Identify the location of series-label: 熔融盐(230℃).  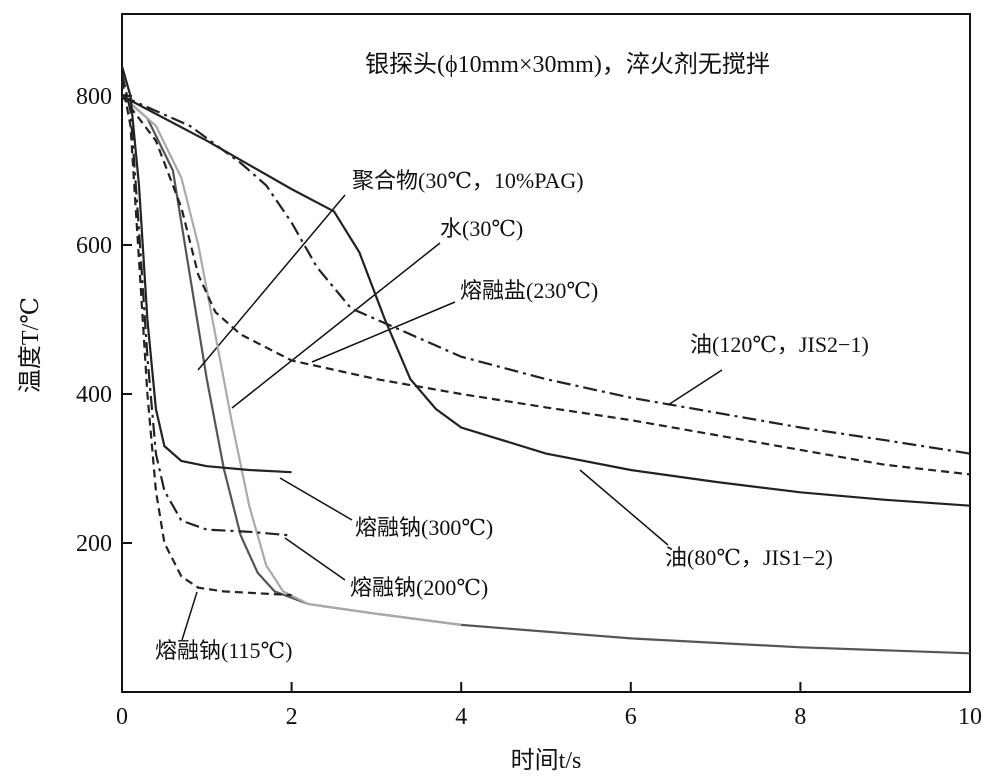
(529, 290).